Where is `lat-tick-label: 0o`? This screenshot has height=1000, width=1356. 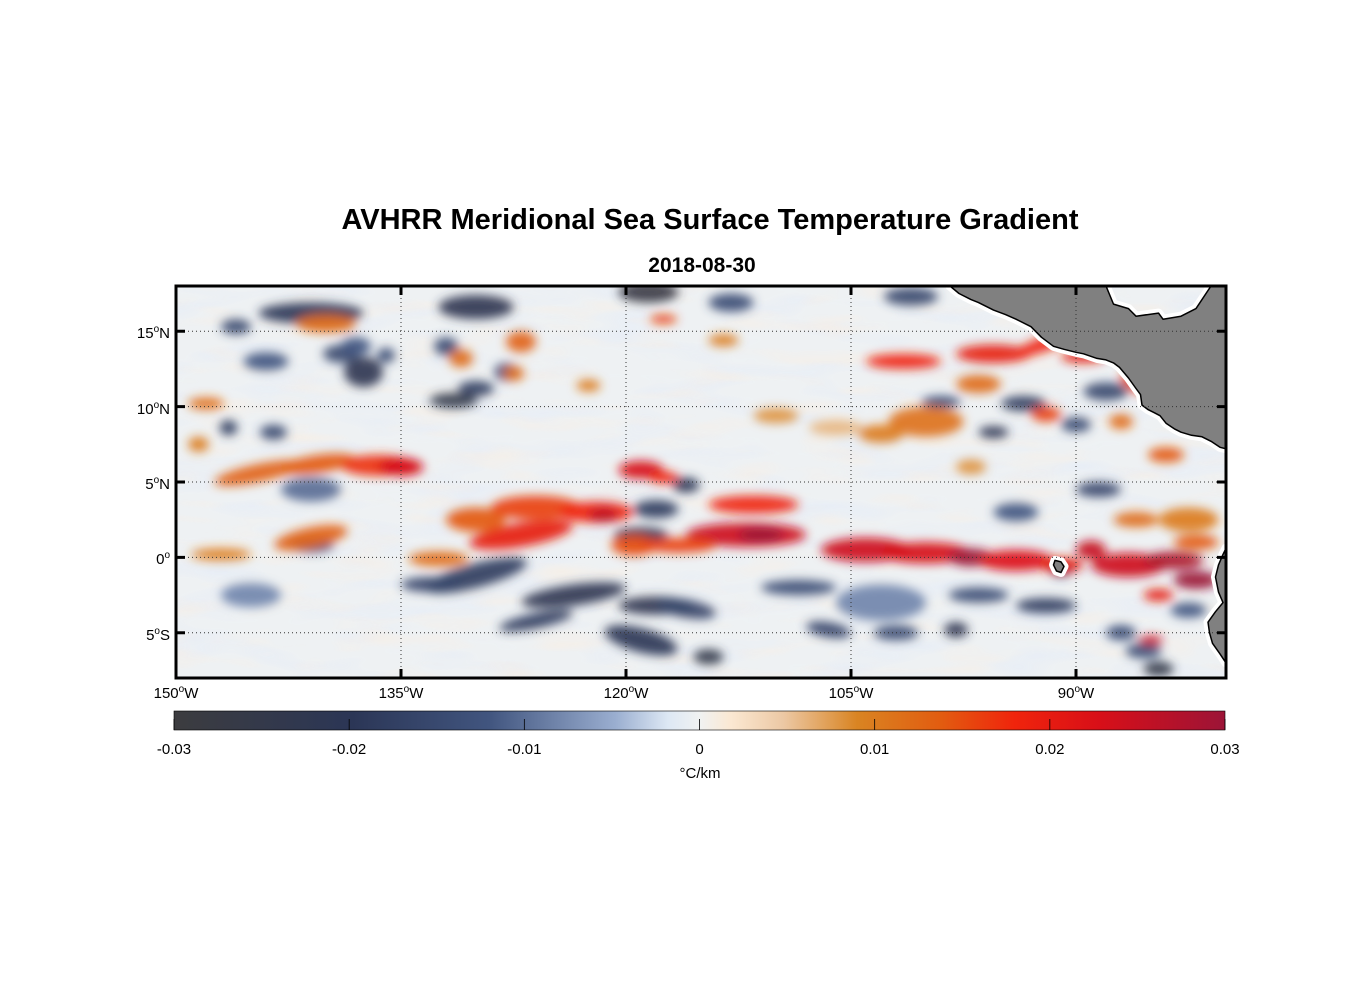 lat-tick-label: 0o is located at coordinates (163, 559).